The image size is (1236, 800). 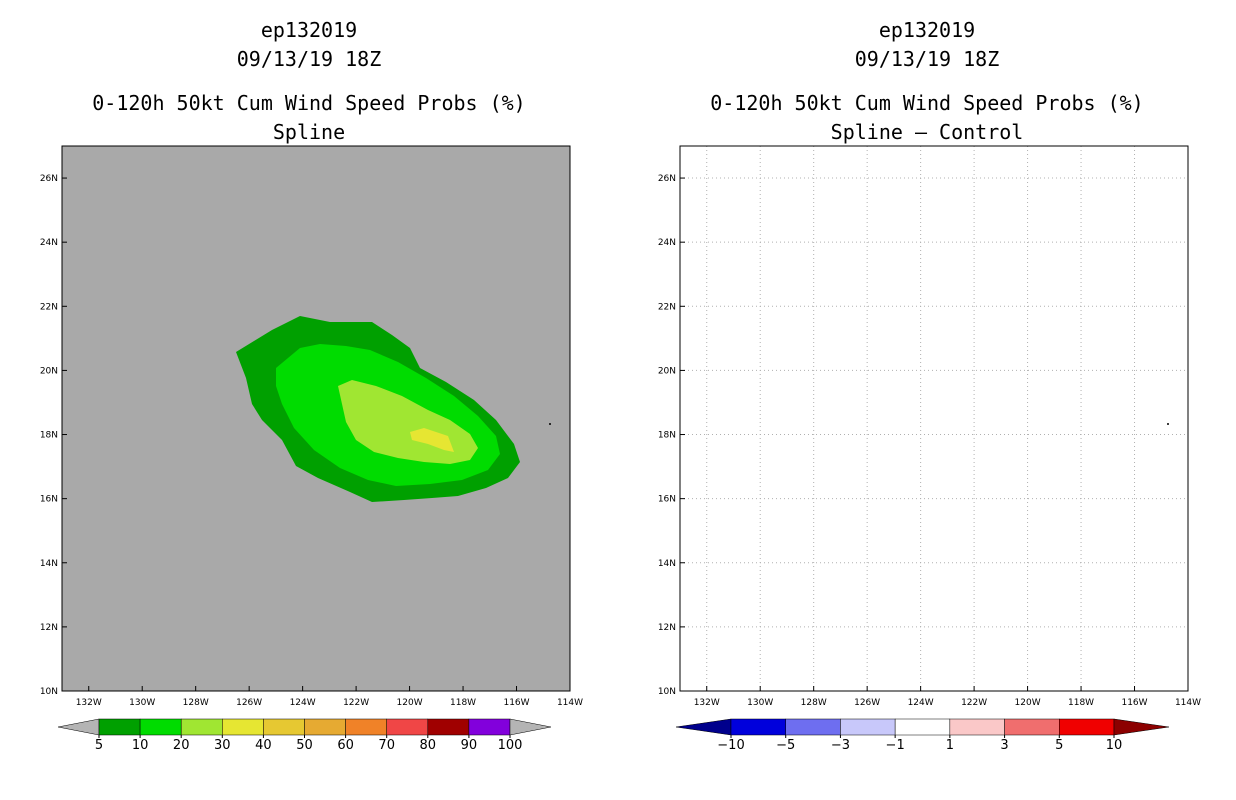 What do you see at coordinates (840, 745) in the screenshot?
I see `colorbar-label: −3` at bounding box center [840, 745].